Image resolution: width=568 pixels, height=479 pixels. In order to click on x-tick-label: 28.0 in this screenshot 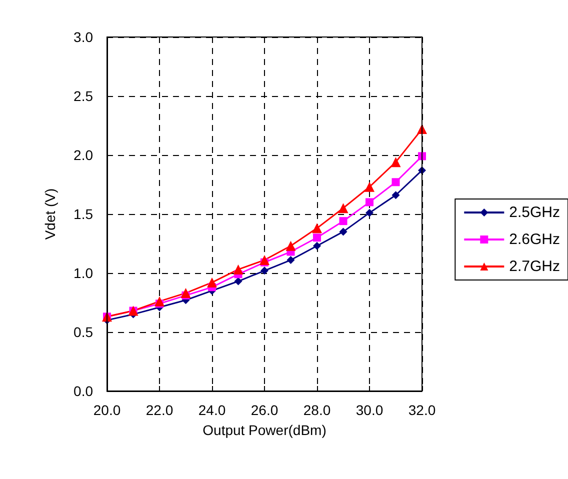, I will do `click(317, 410)`.